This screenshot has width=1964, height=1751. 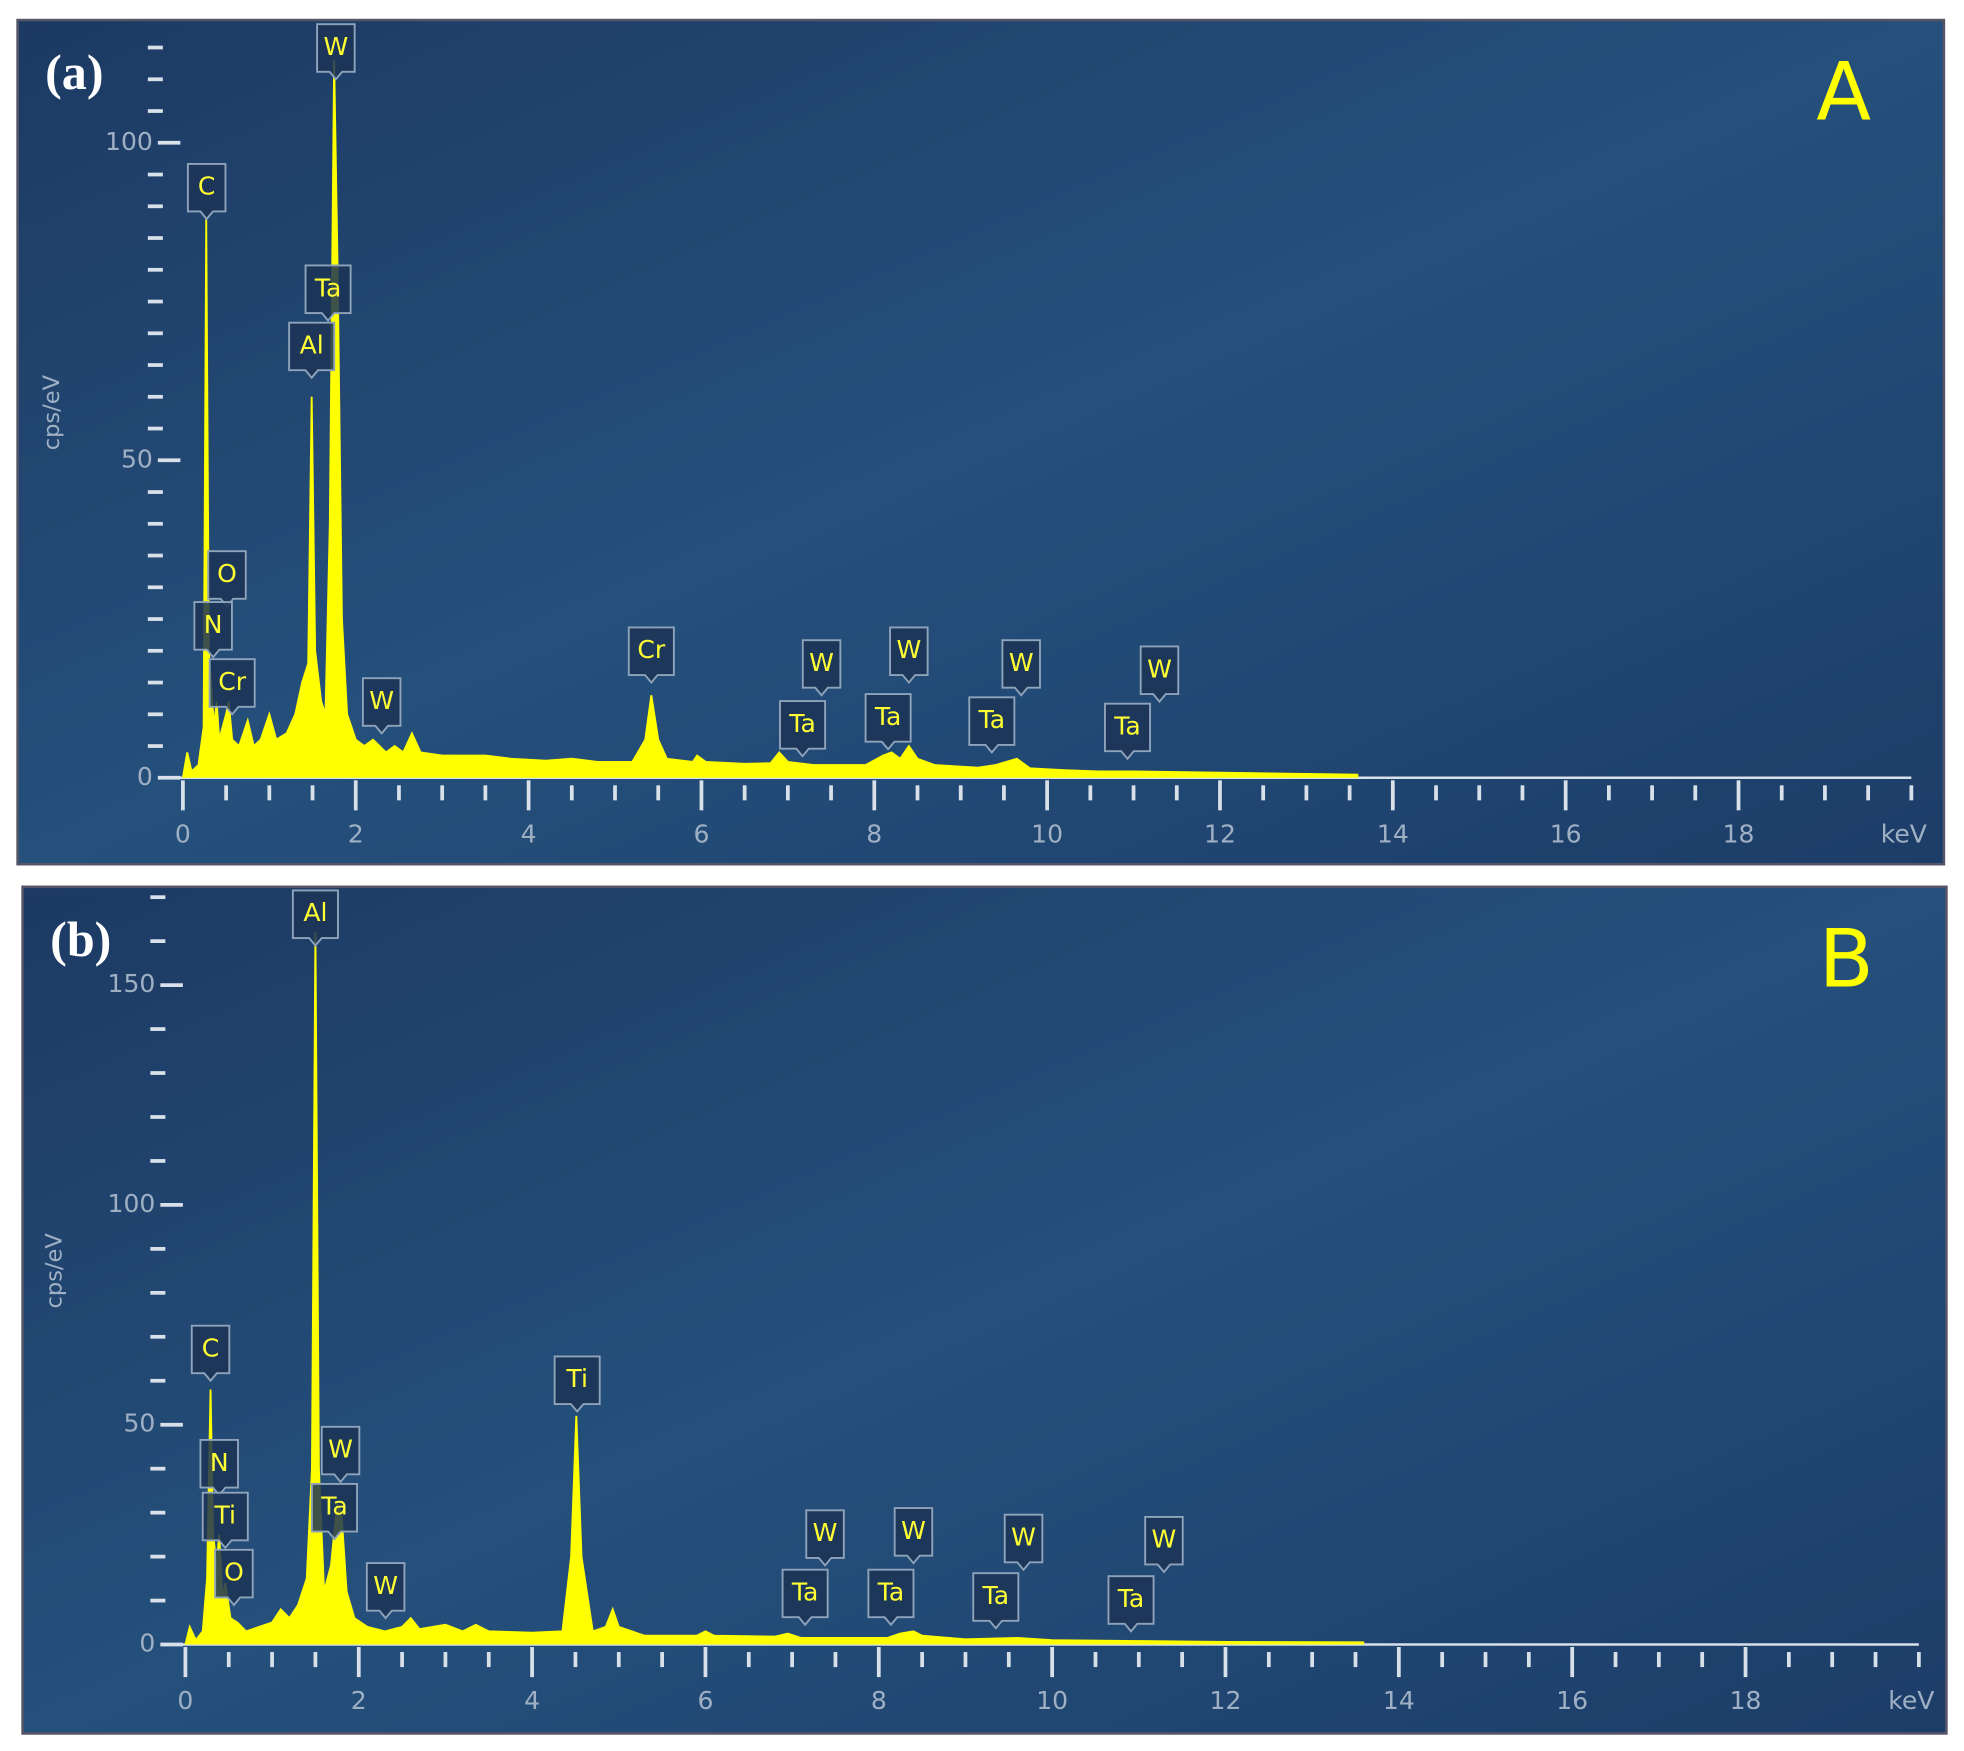 I want to click on x-axis-label: keV, so click(x=1911, y=1700).